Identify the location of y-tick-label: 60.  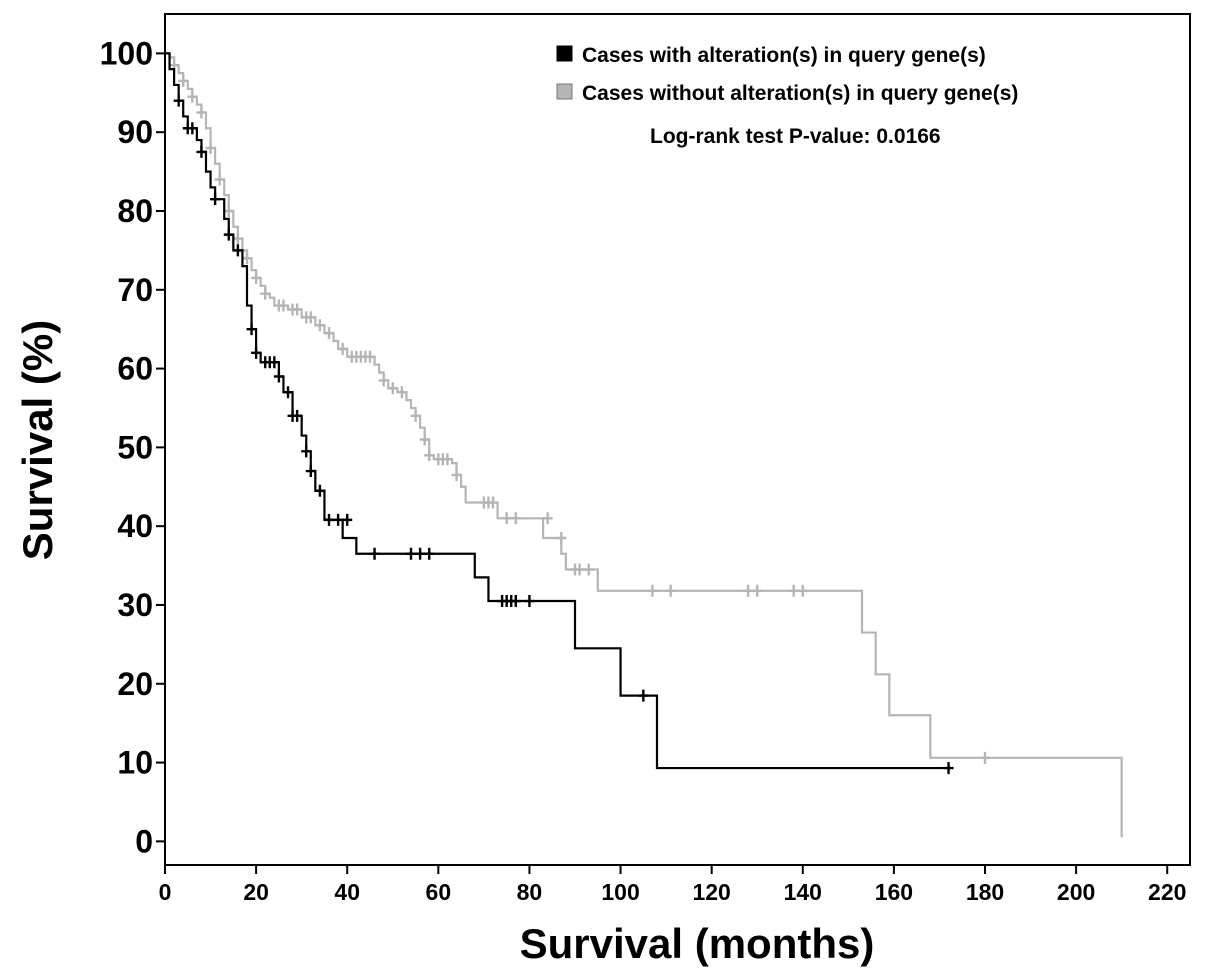
(135, 369).